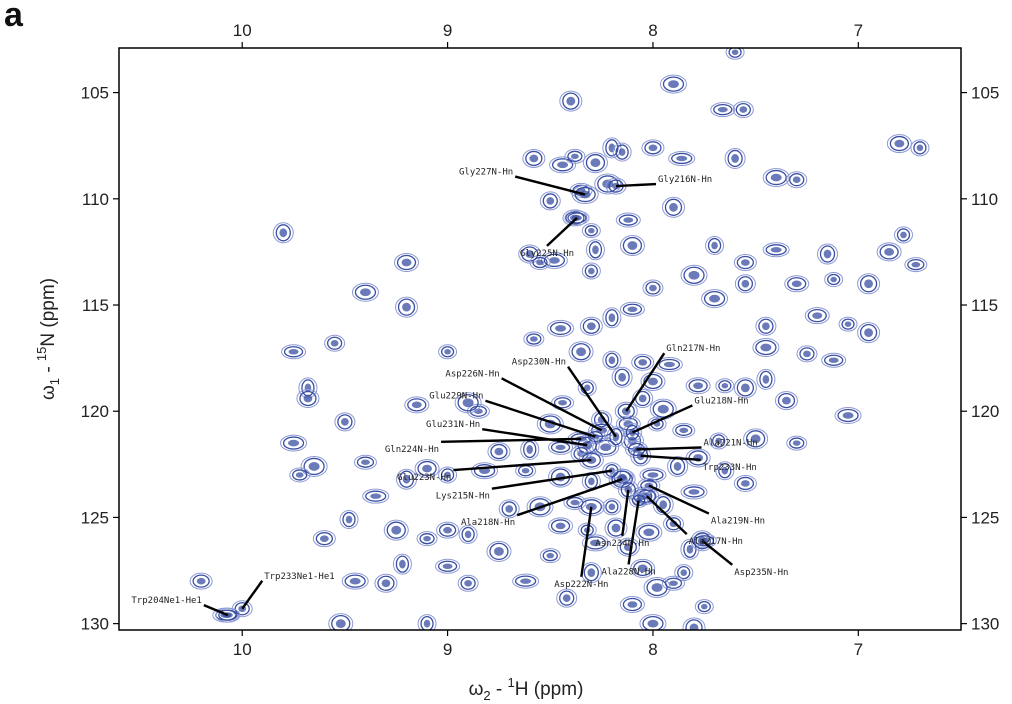 This screenshot has width=1012, height=704. Describe the element at coordinates (721, 401) in the screenshot. I see `peak-label: Glu218N-Hn` at that location.